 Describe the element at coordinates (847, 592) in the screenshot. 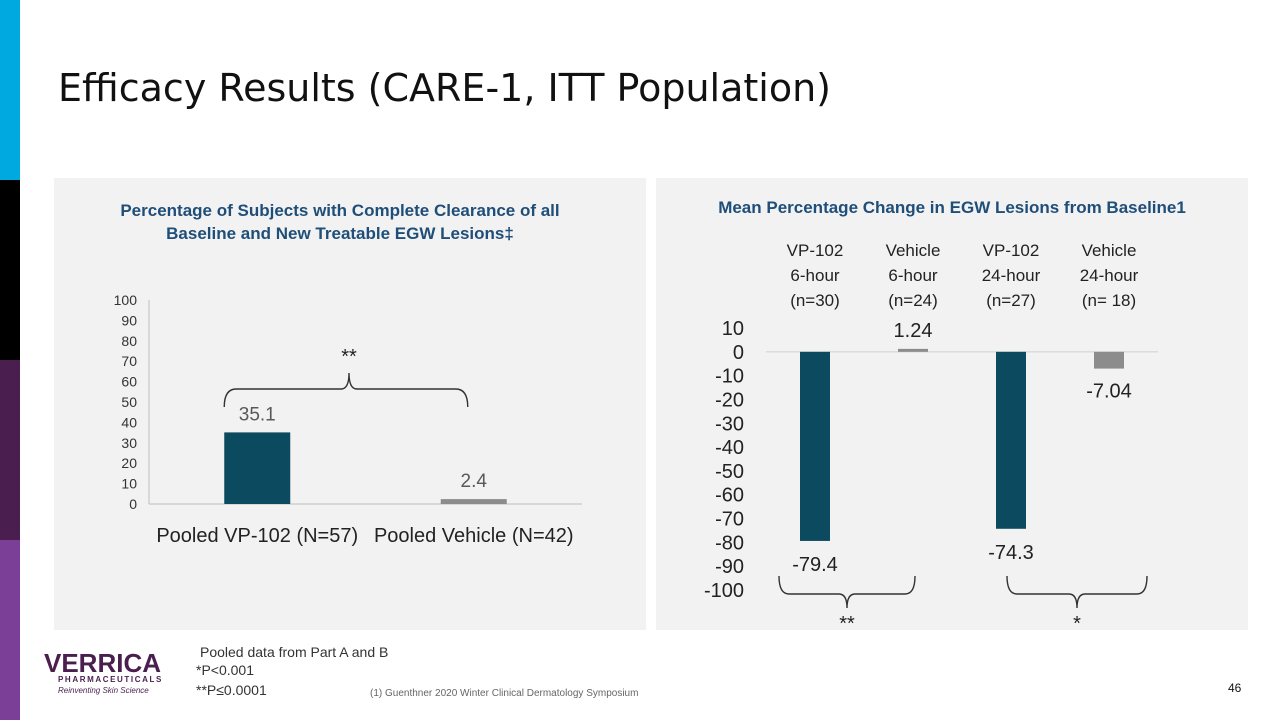

I see `chart2-significance-bracket-6hour` at that location.